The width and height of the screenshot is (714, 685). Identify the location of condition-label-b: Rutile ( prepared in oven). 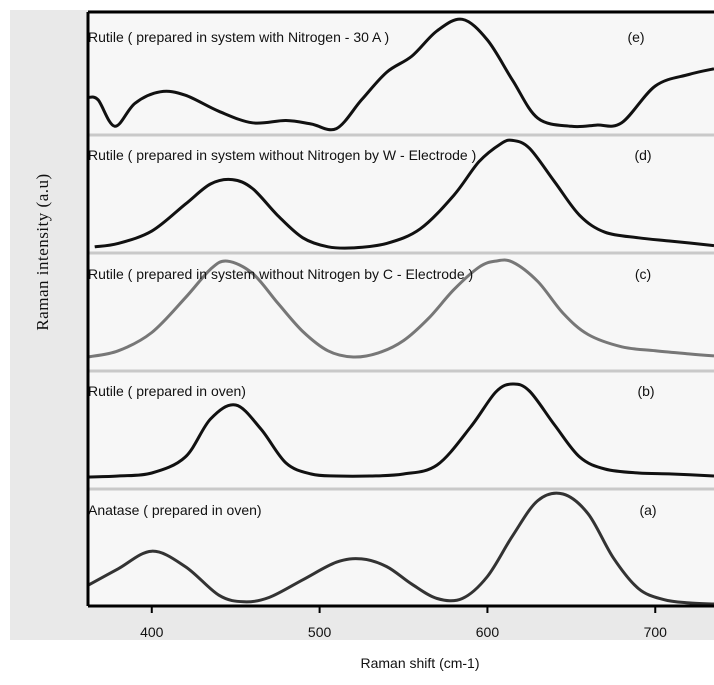
(167, 391).